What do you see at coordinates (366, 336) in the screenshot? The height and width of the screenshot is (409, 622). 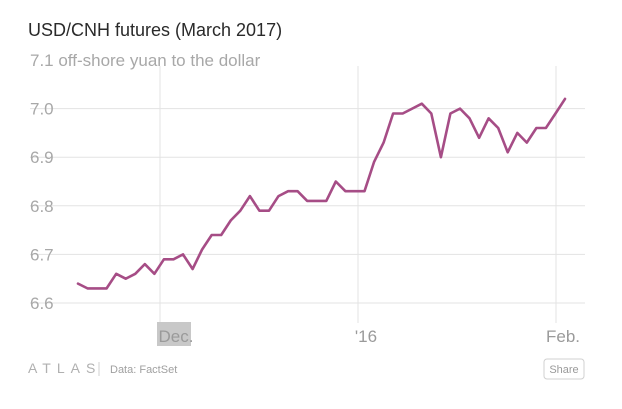 I see `x-tick-label: '16` at bounding box center [366, 336].